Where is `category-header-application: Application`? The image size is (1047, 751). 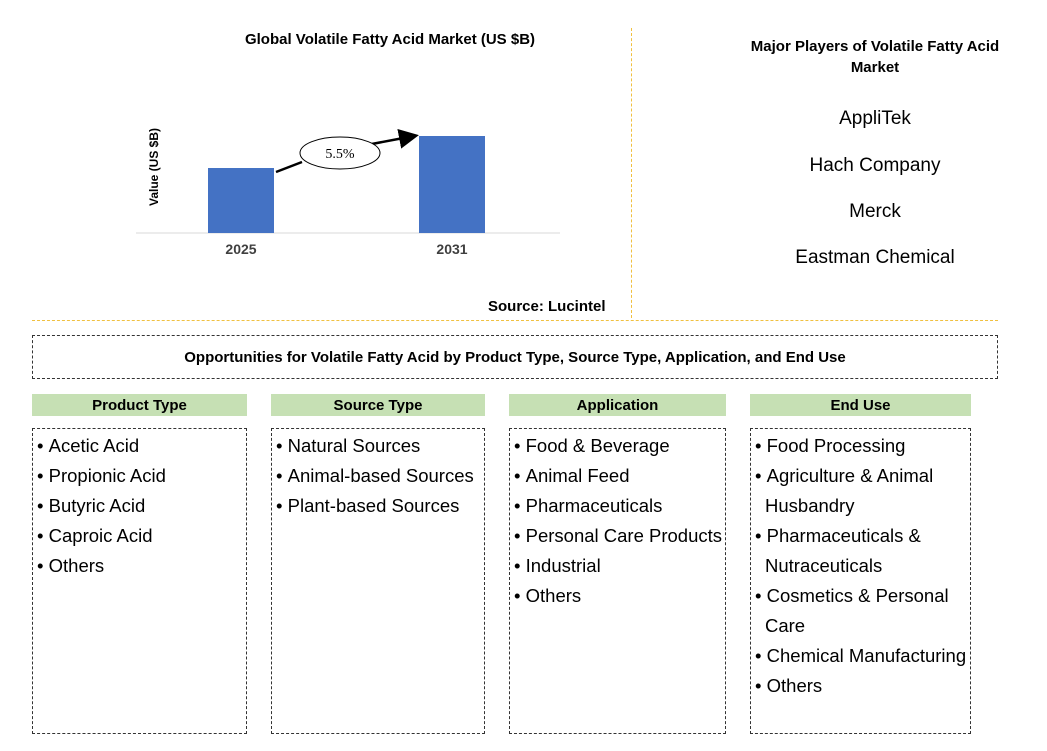
category-header-application: Application is located at coordinates (617, 405).